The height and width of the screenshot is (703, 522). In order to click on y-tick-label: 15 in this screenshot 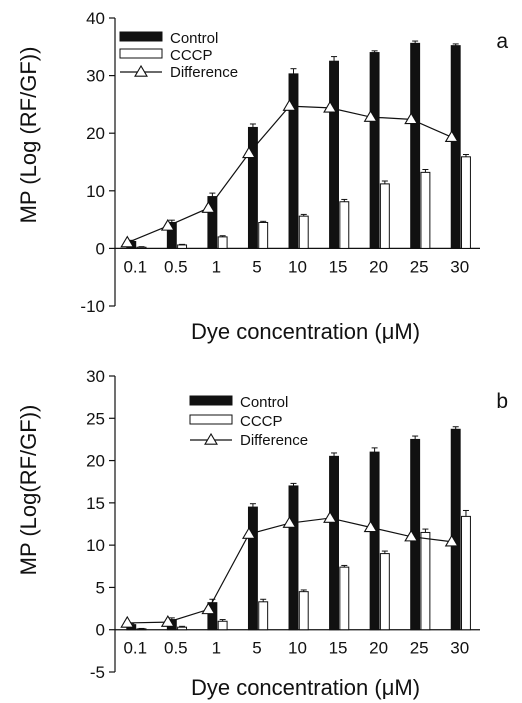, I will do `click(95, 503)`.